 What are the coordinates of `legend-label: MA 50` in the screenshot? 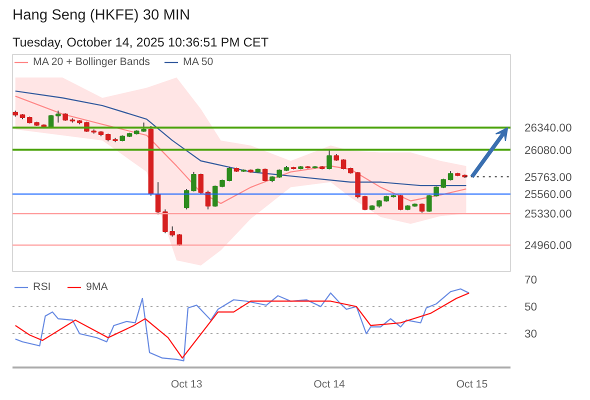 It's located at (198, 62).